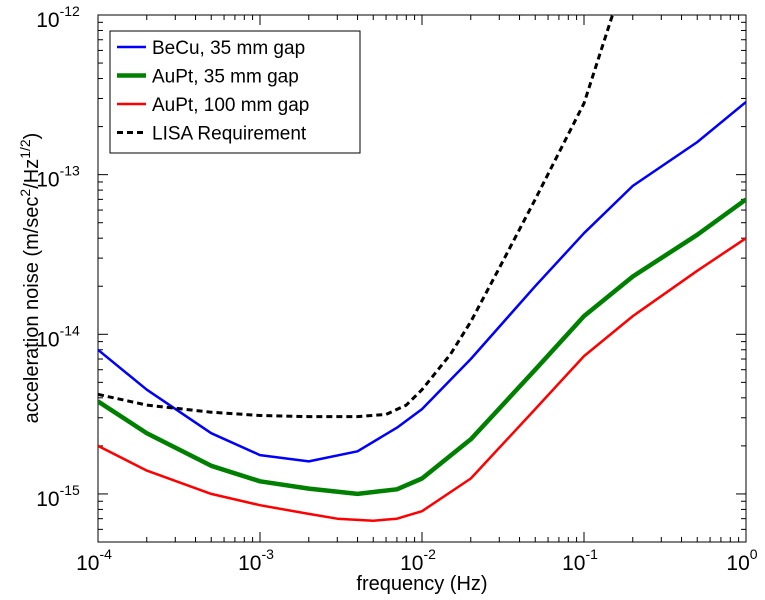  I want to click on x-tick-label: 10⁻², so click(418, 560).